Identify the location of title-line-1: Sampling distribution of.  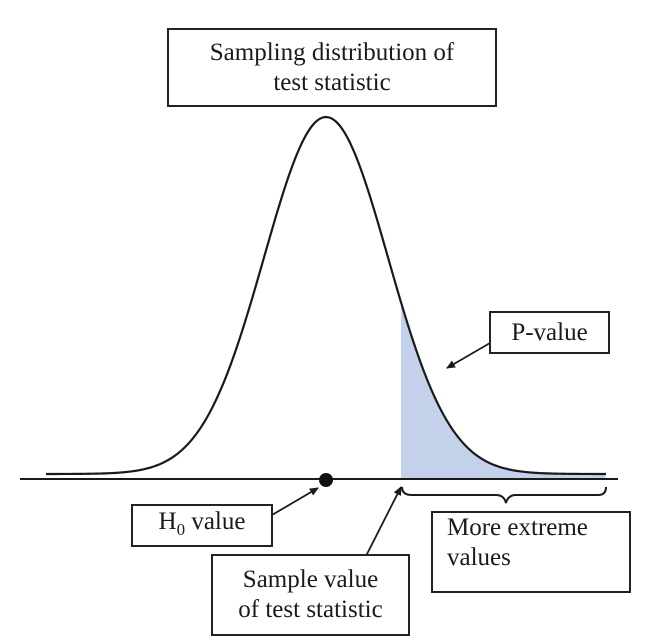
(332, 52).